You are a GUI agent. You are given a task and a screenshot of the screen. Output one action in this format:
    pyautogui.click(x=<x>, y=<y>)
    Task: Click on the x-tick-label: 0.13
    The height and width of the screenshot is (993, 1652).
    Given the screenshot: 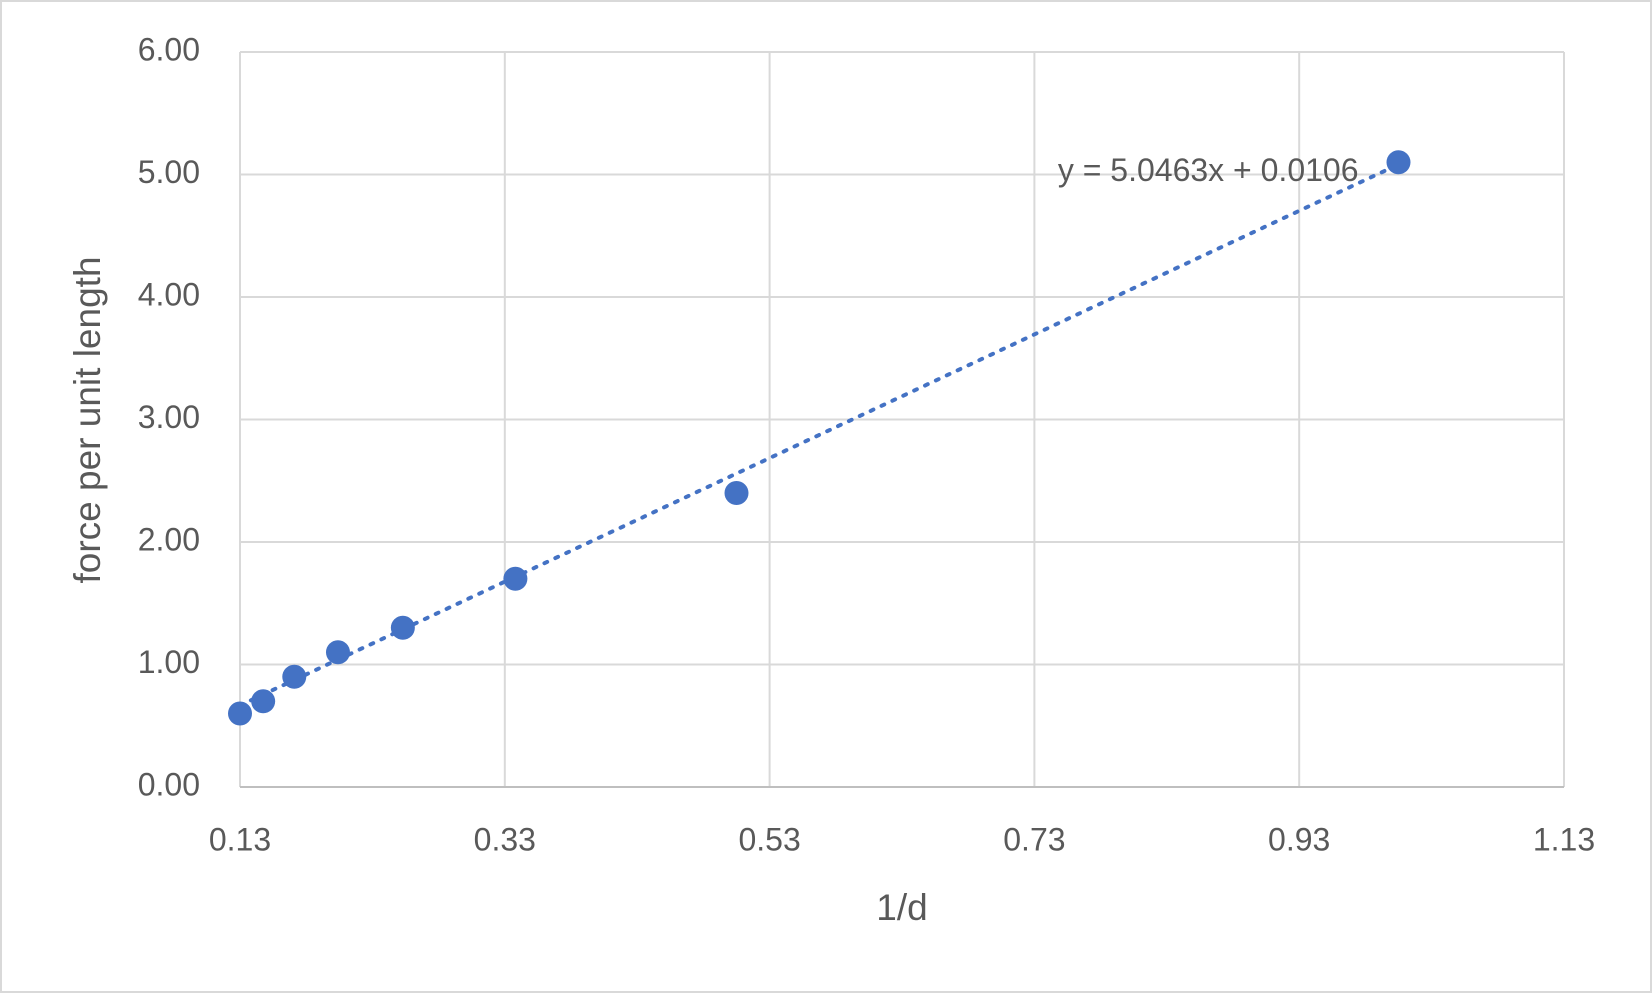 What is the action you would take?
    pyautogui.click(x=240, y=839)
    